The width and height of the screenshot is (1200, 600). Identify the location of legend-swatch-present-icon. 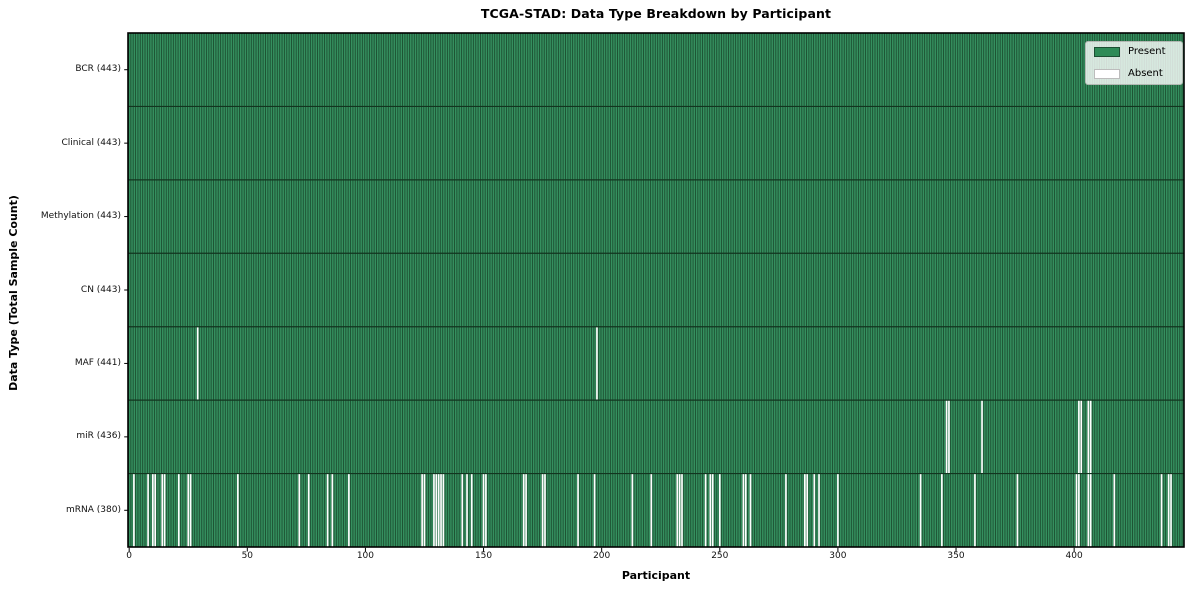
(1107, 52).